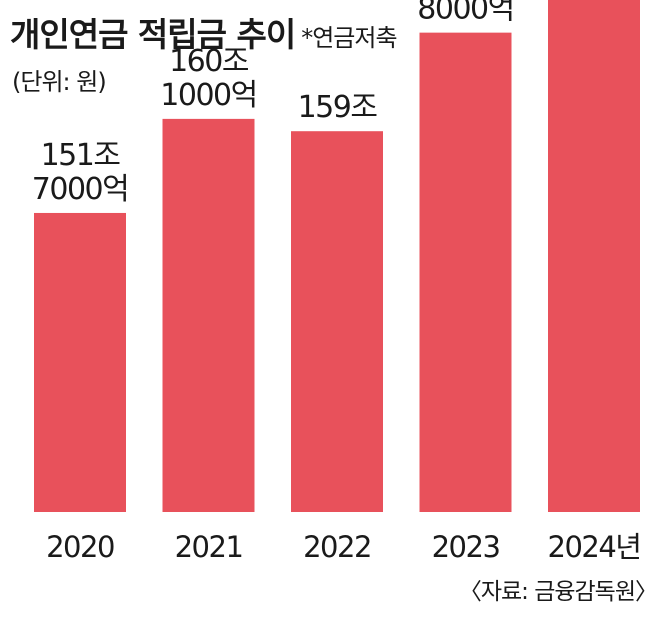  Describe the element at coordinates (80, 362) in the screenshot. I see `bar-2020` at that location.